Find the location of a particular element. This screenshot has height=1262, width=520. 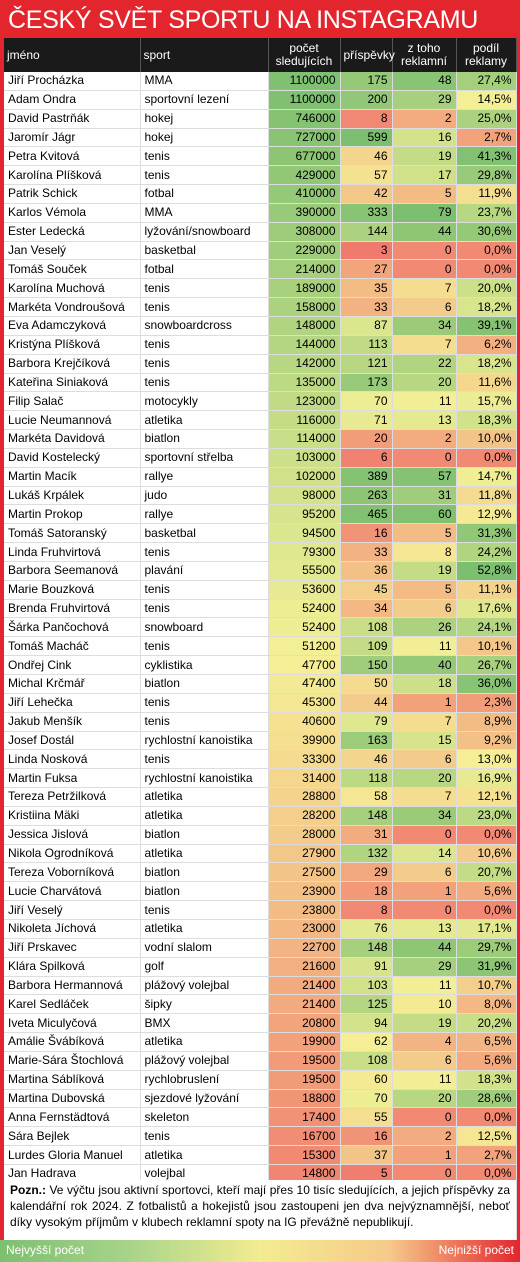

text-cell: sjezdové lyžování is located at coordinates (204, 1099).